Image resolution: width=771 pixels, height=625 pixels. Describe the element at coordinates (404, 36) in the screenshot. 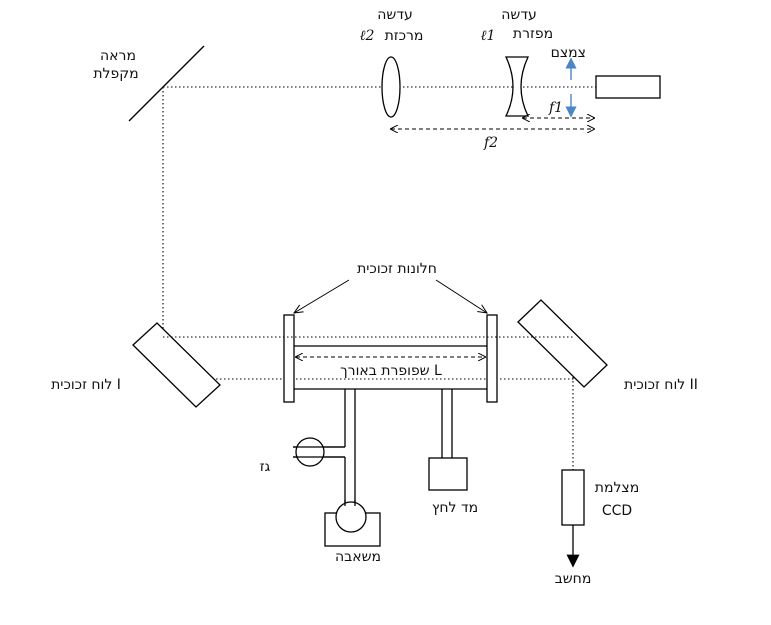

I see `focusing-lens-name: מרכזת` at that location.